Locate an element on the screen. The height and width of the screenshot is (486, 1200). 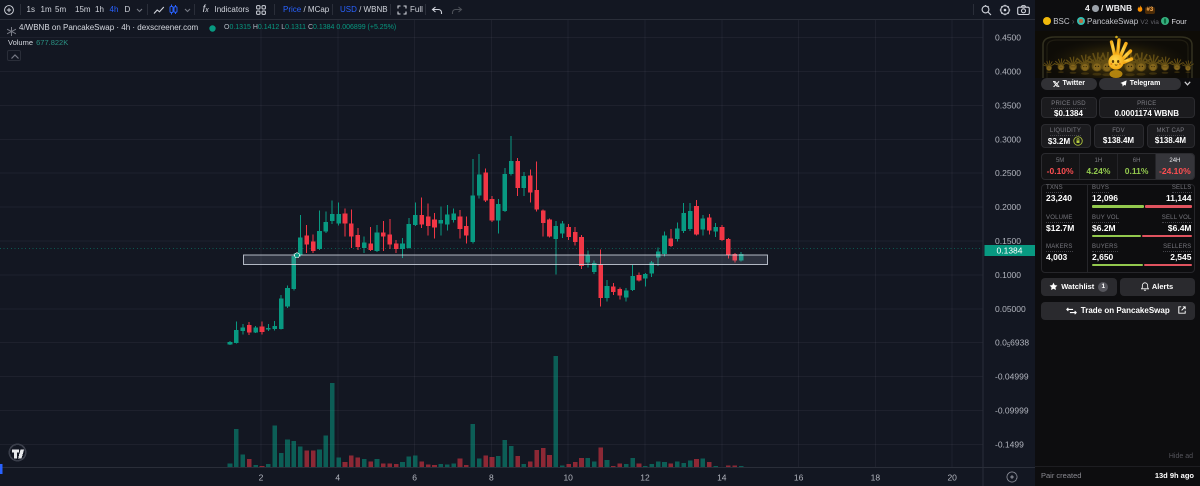
svg-text: 0.2500 is located at coordinates (1008, 173).